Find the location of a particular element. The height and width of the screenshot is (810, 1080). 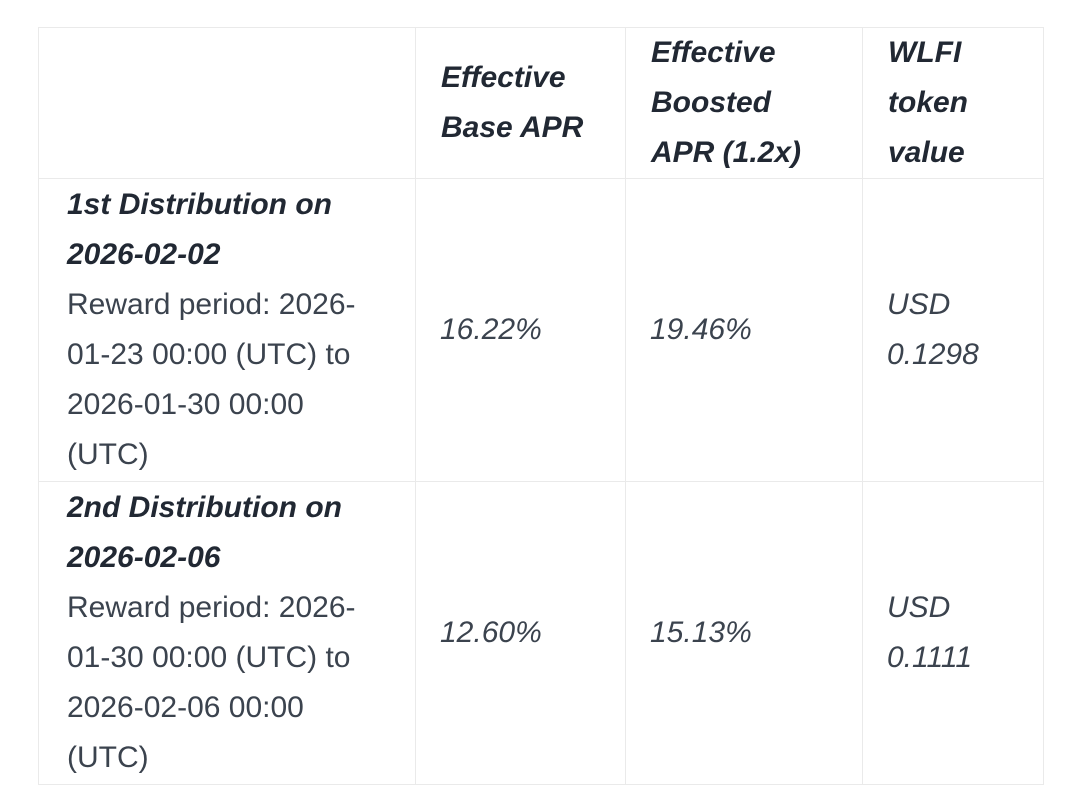

distribution-title: 1st Distribution on 2026-02-02 is located at coordinates (199, 229).